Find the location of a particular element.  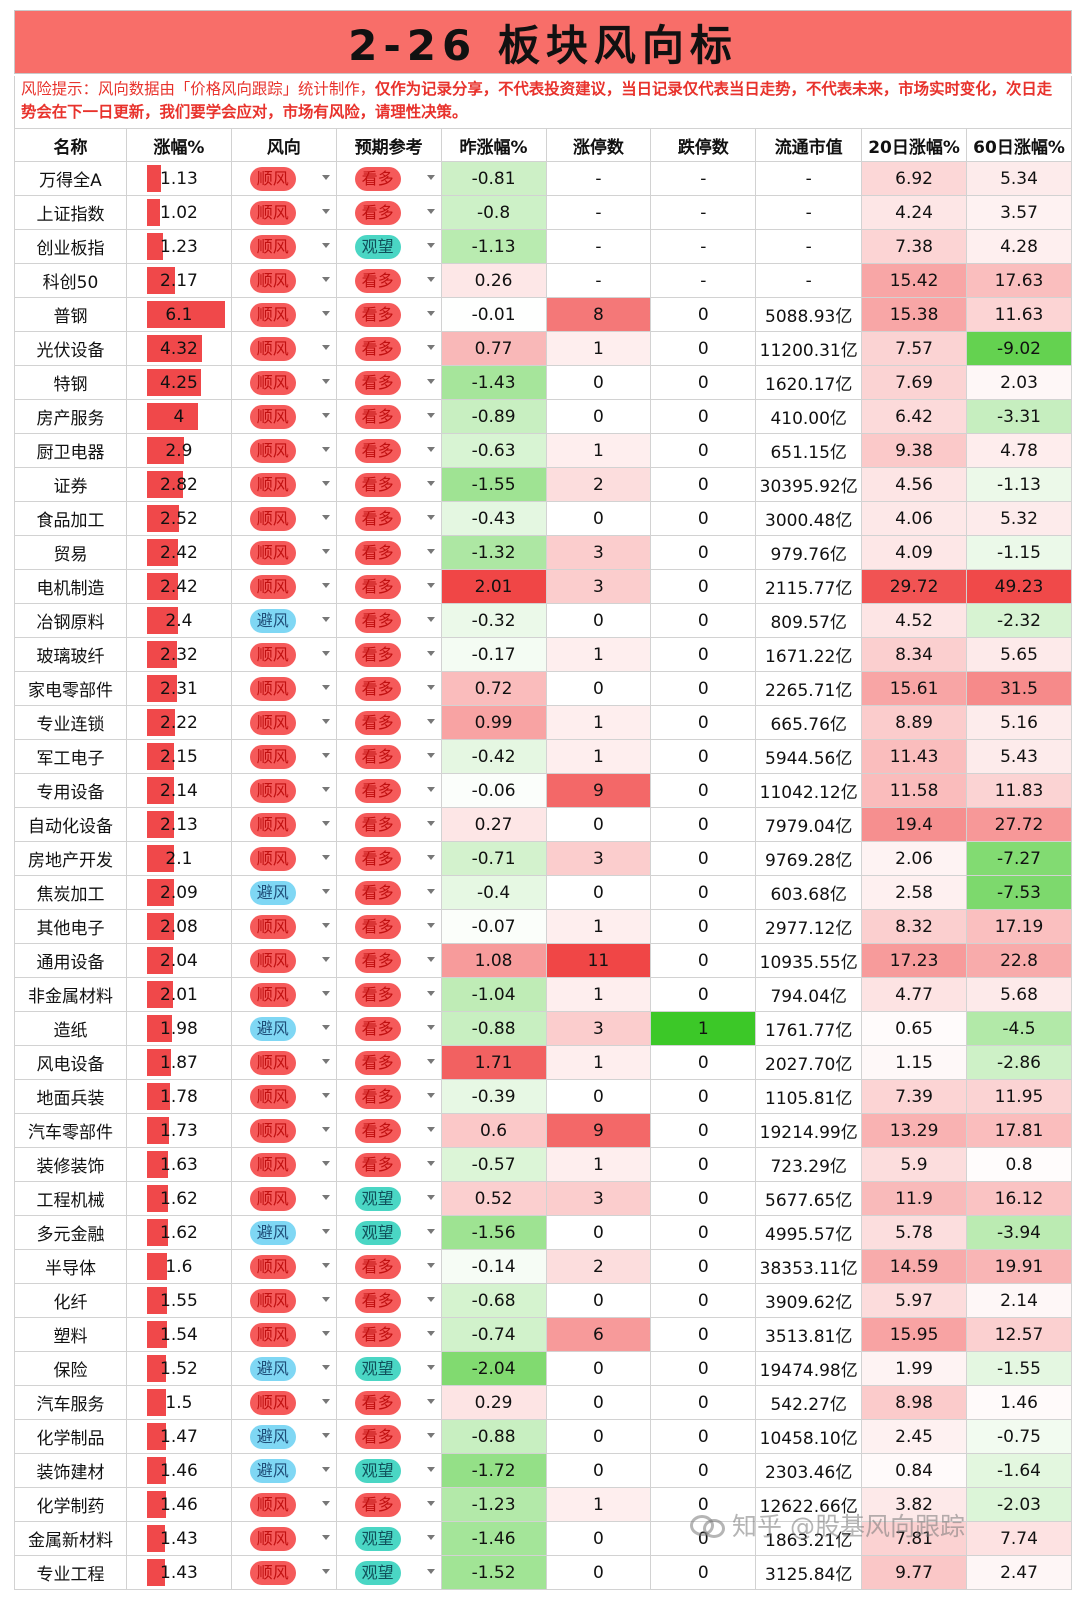

header-expectation: 预期参考 is located at coordinates (388, 145).